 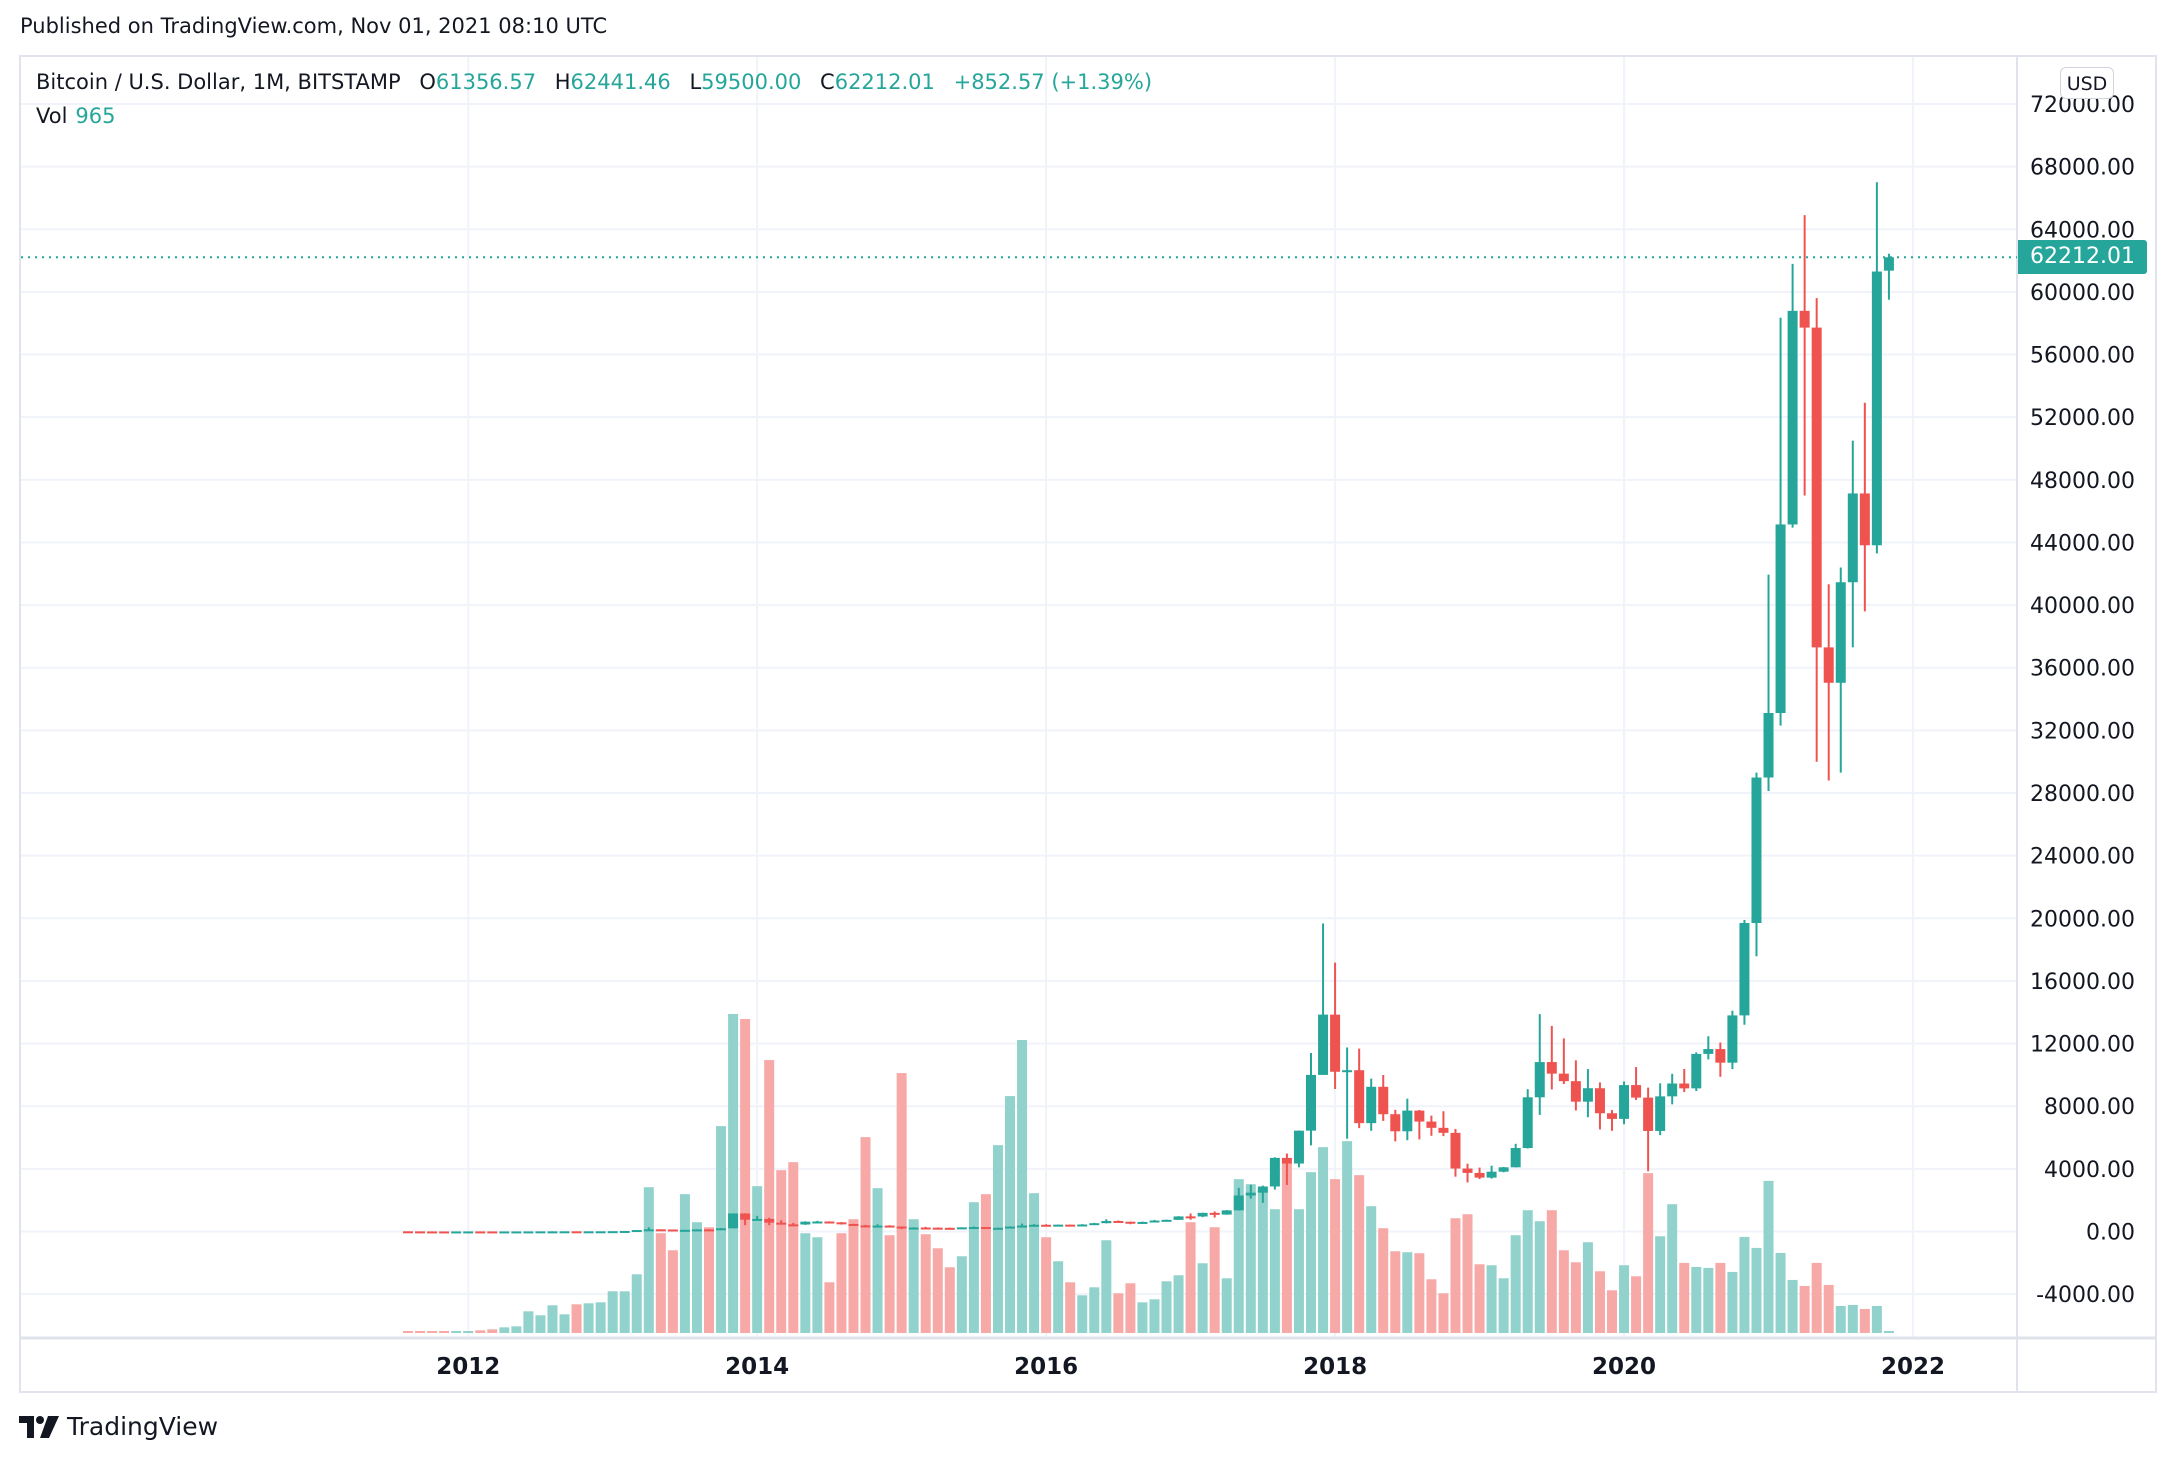 I want to click on brand-name: TradingView, so click(x=143, y=1426).